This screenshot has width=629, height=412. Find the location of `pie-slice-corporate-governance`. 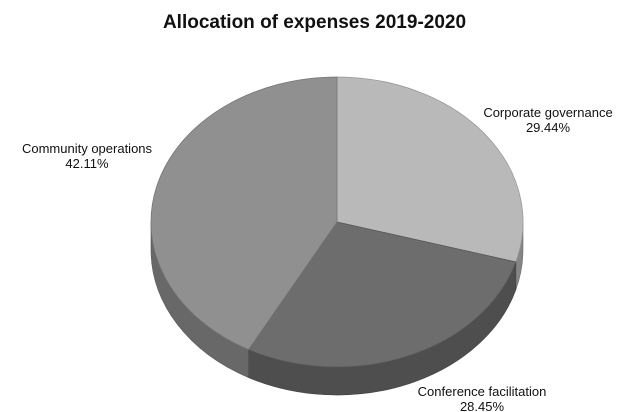

pie-slice-corporate-governance is located at coordinates (430, 169).